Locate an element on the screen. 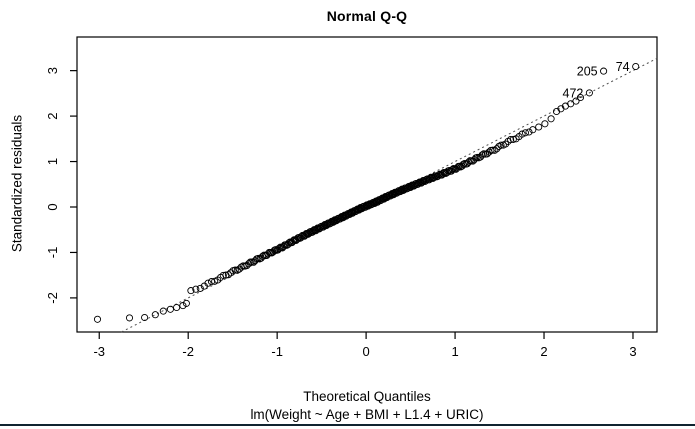 The image size is (695, 429). y-axis-tick-label: 2 is located at coordinates (52, 115).